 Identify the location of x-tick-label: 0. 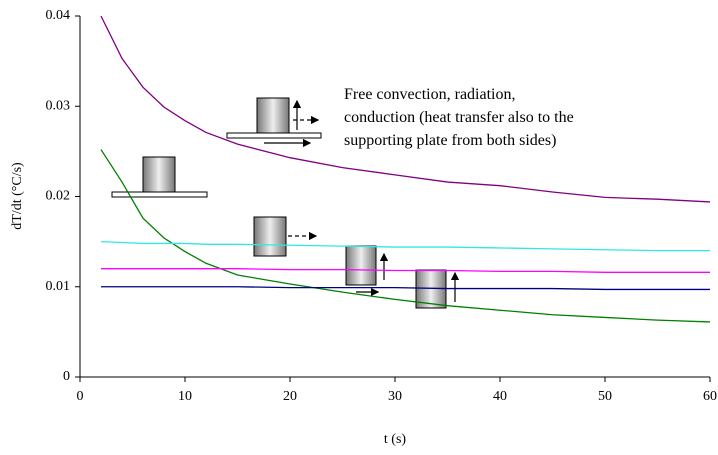
(80, 396).